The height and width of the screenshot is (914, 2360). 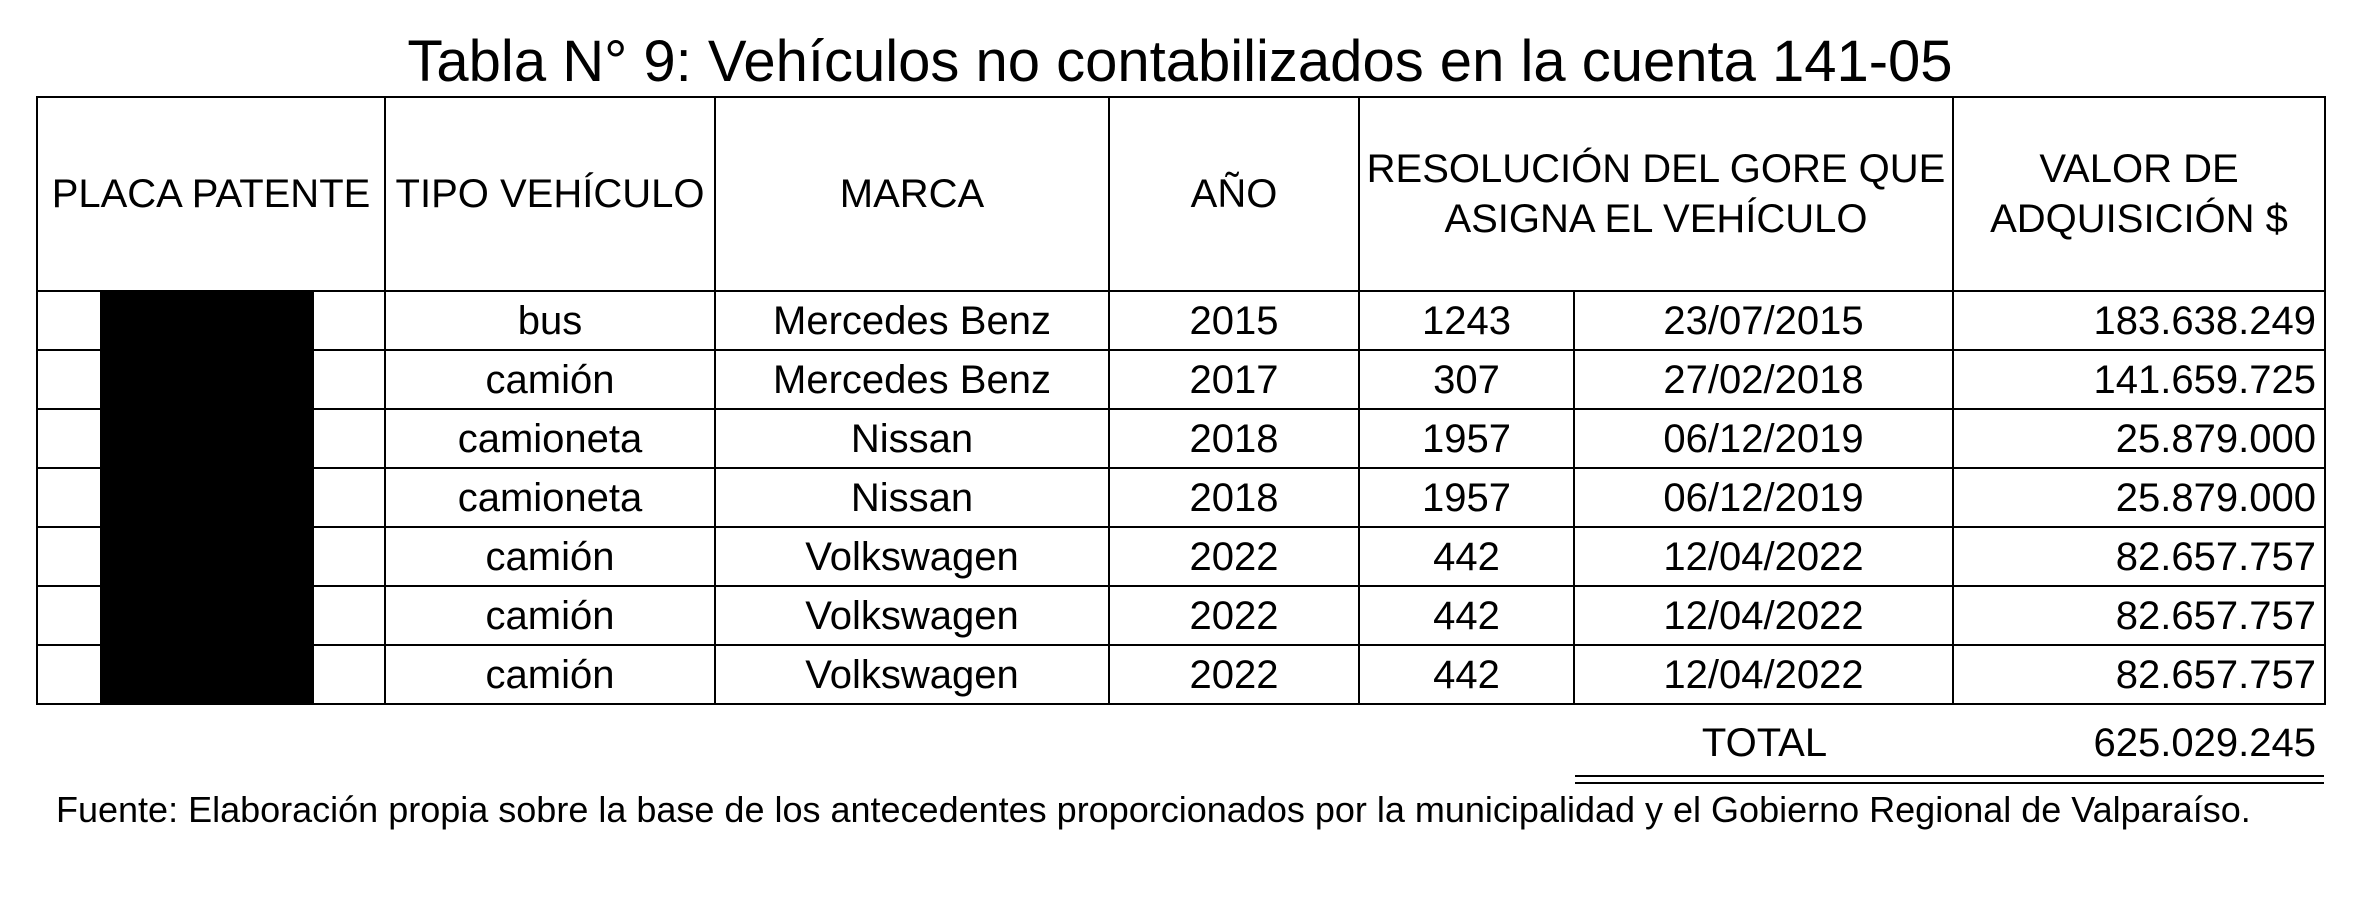 What do you see at coordinates (2204, 743) in the screenshot?
I see `total-value: 625.029.245` at bounding box center [2204, 743].